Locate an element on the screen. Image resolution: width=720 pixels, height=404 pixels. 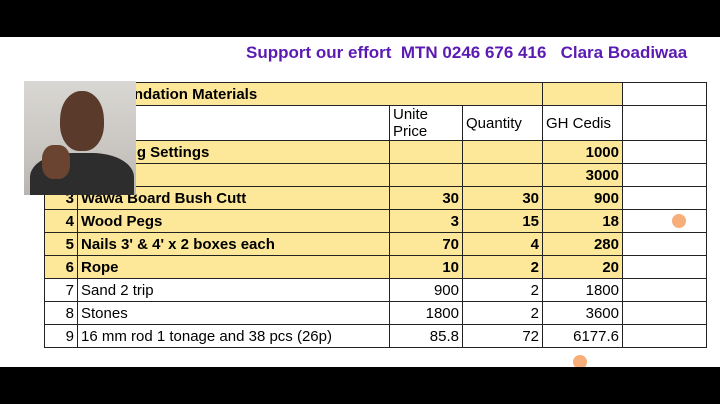
item-cell: Nails 3' & 4' x 2 boxes each is located at coordinates (233, 244).